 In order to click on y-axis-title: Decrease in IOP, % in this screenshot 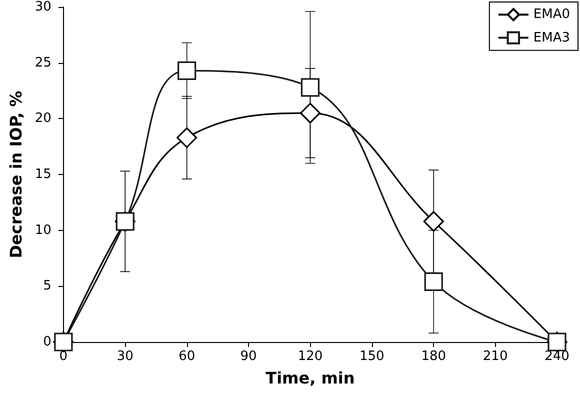, I will do `click(16, 174)`.